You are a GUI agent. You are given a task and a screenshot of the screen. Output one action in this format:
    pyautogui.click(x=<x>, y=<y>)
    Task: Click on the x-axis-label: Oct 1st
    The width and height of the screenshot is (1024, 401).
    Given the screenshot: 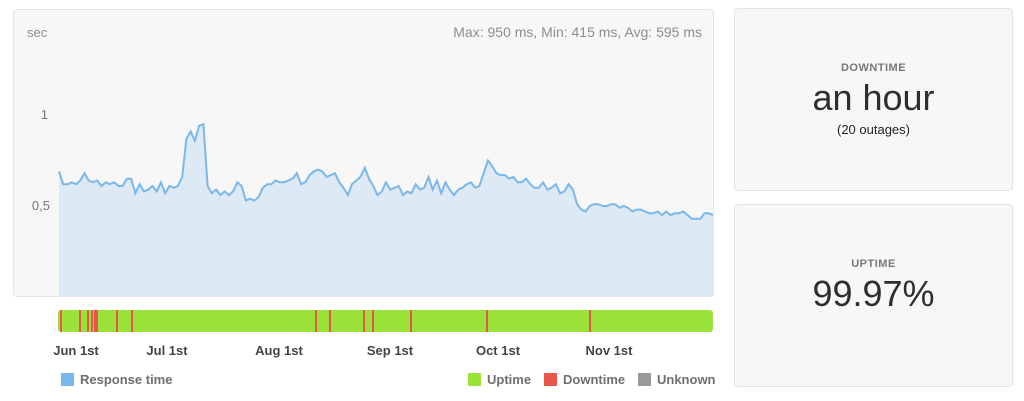 What is the action you would take?
    pyautogui.click(x=498, y=350)
    